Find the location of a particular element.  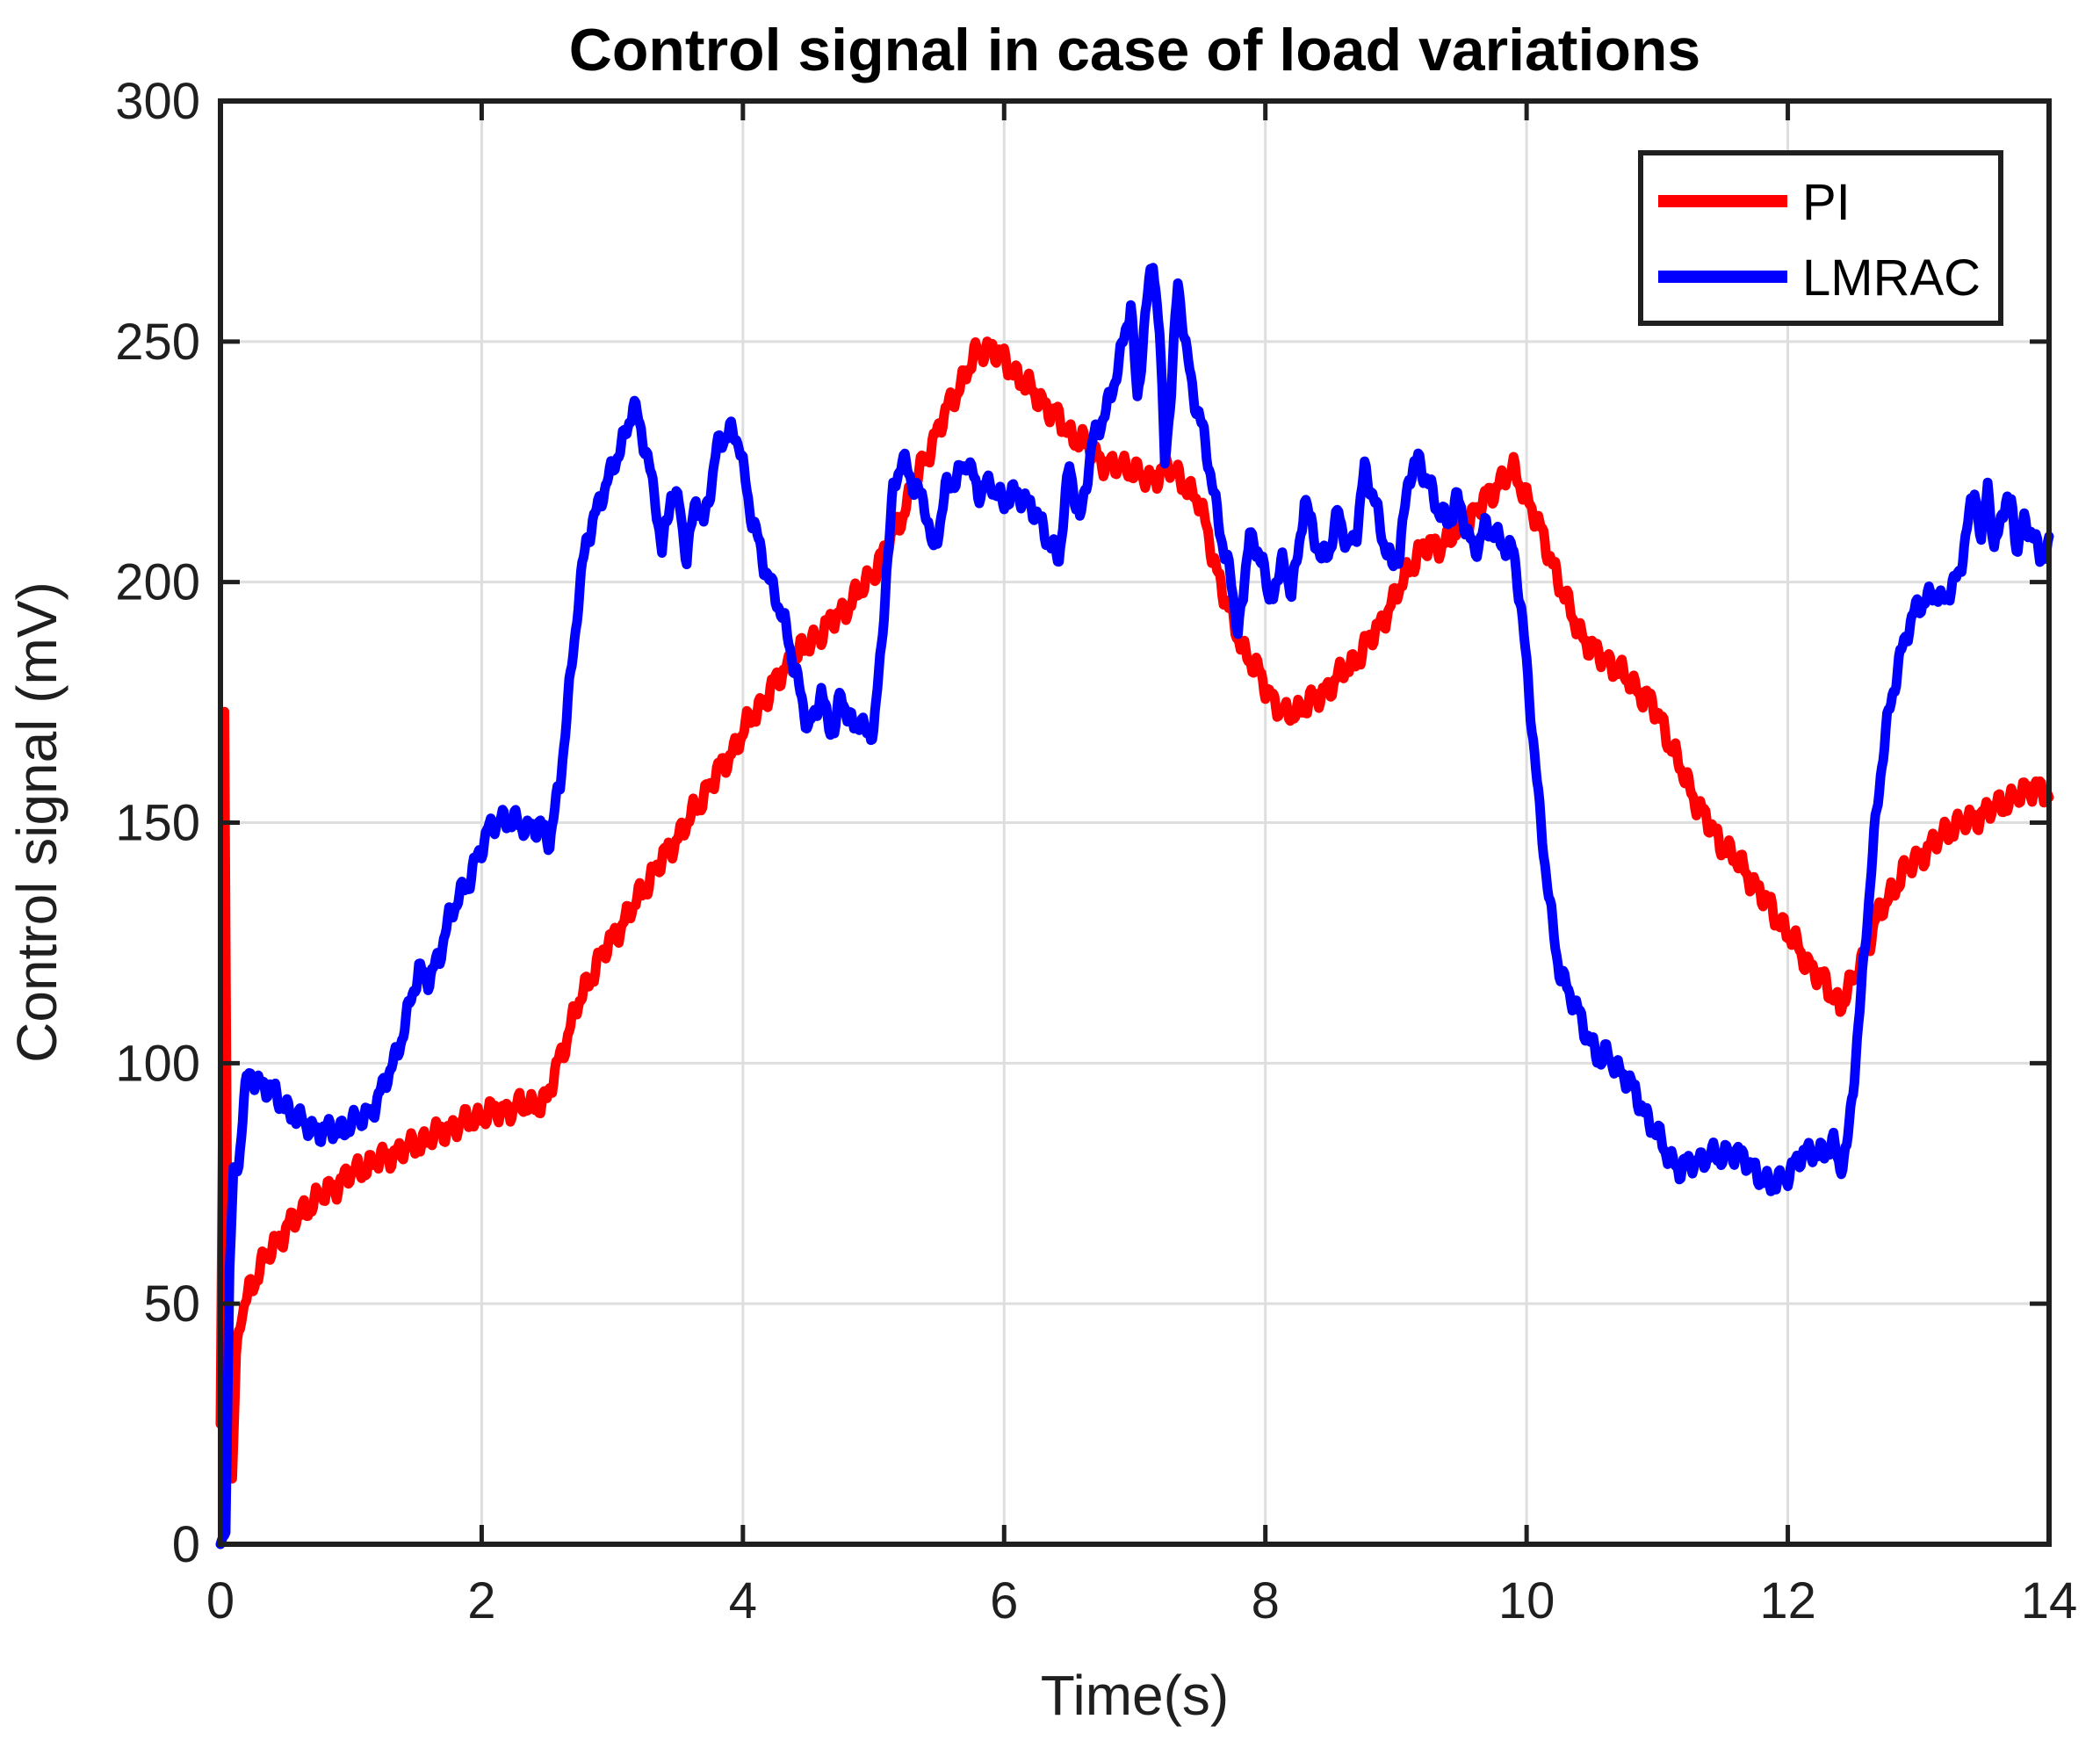

legend: PI LMRAC is located at coordinates (1820, 238).